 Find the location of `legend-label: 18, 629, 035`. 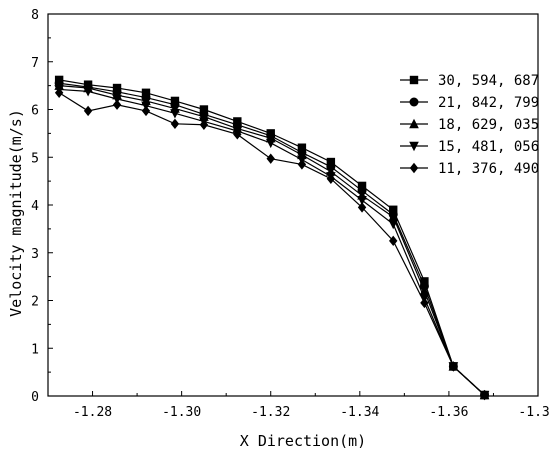

legend-label: 18, 629, 035 is located at coordinates (488, 125).